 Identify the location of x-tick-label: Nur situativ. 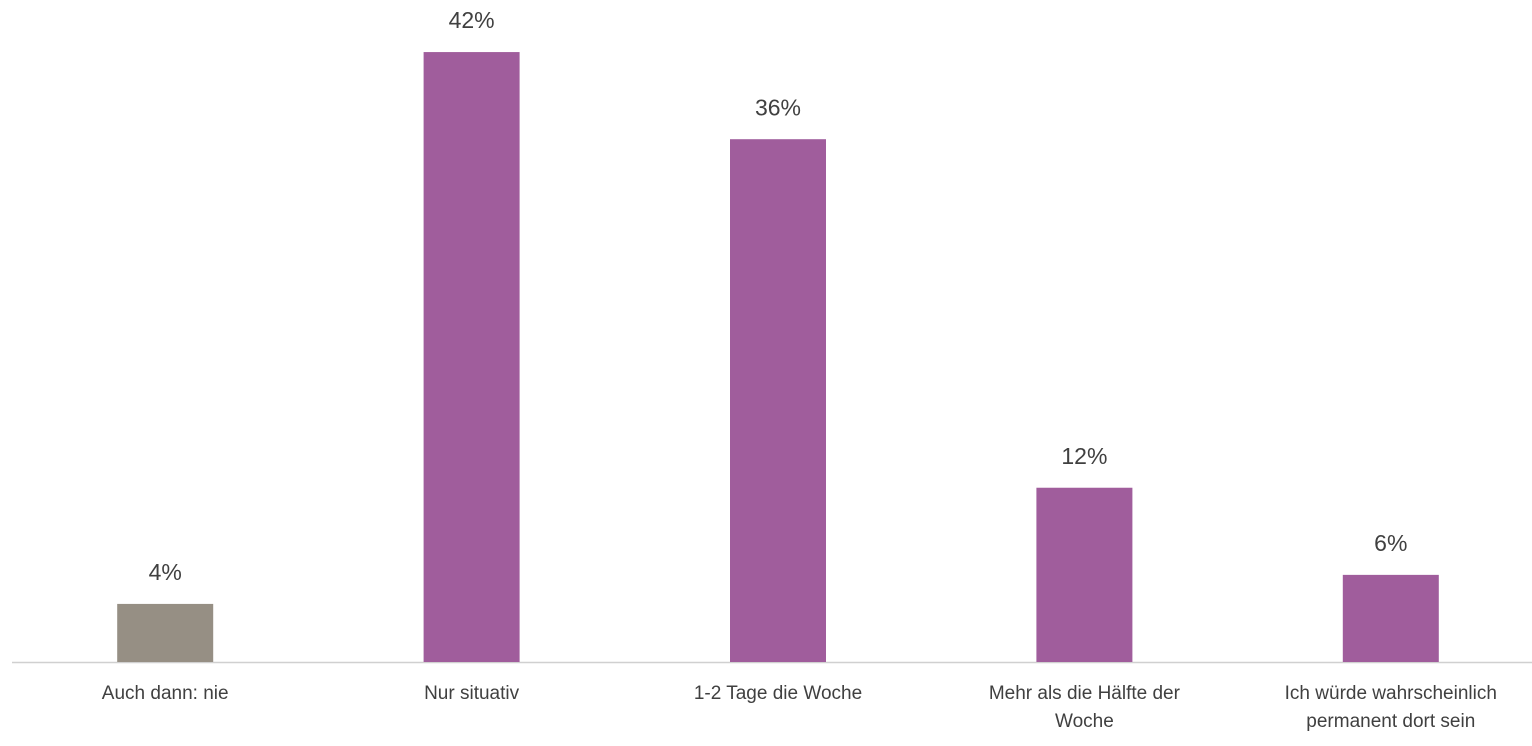
(472, 693).